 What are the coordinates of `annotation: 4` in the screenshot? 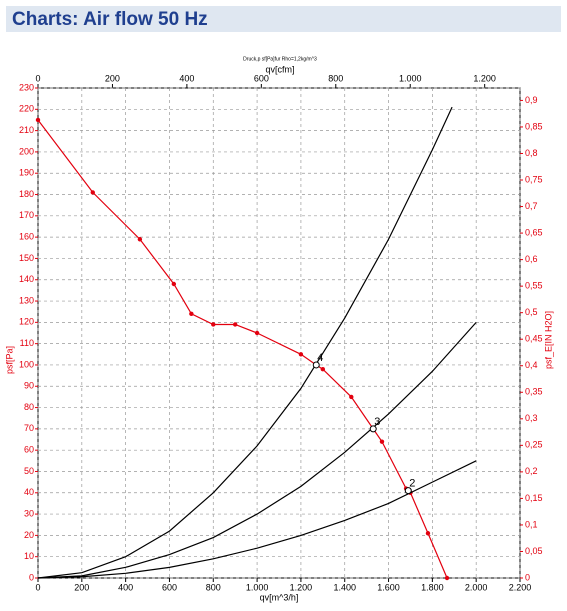 It's located at (320, 358).